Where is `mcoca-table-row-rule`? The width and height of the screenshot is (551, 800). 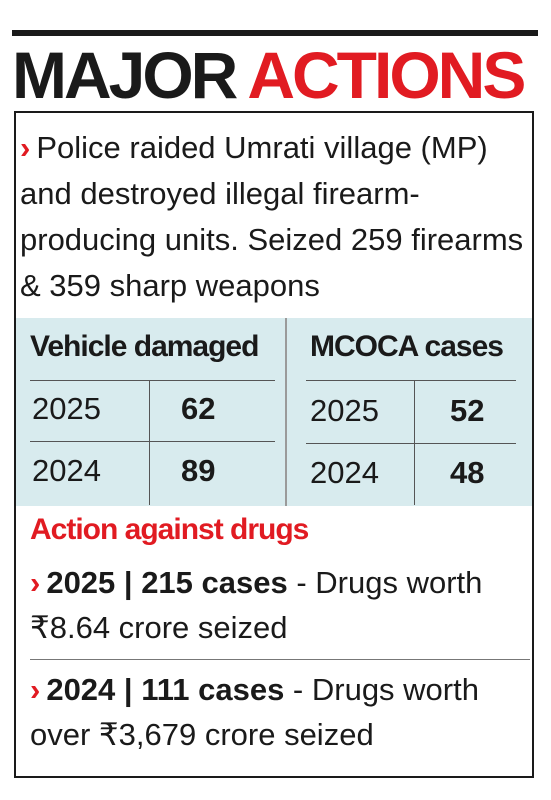
mcoca-table-row-rule is located at coordinates (411, 443).